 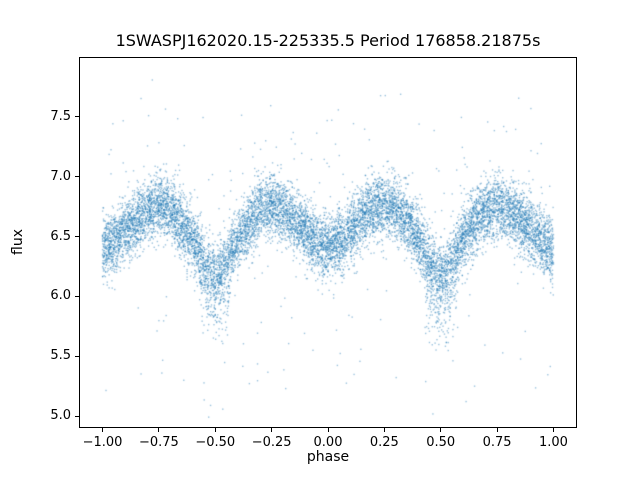 I want to click on y-tick-label: 5.0, so click(x=60, y=416).